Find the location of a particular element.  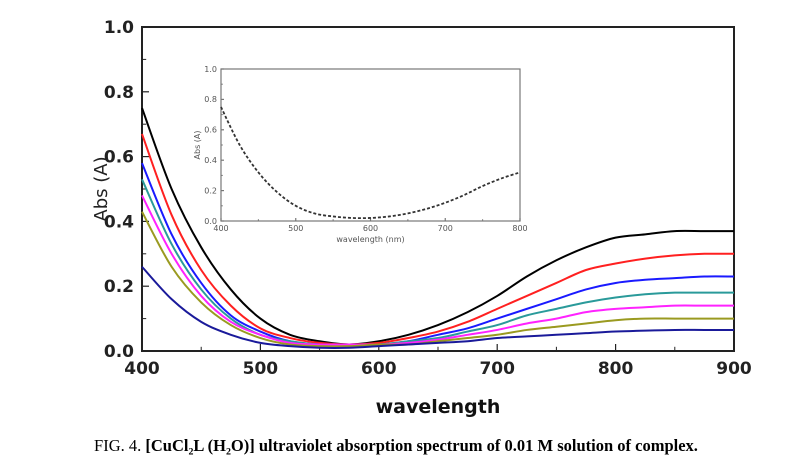

caption-prefix: FIG. 4. is located at coordinates (120, 445).